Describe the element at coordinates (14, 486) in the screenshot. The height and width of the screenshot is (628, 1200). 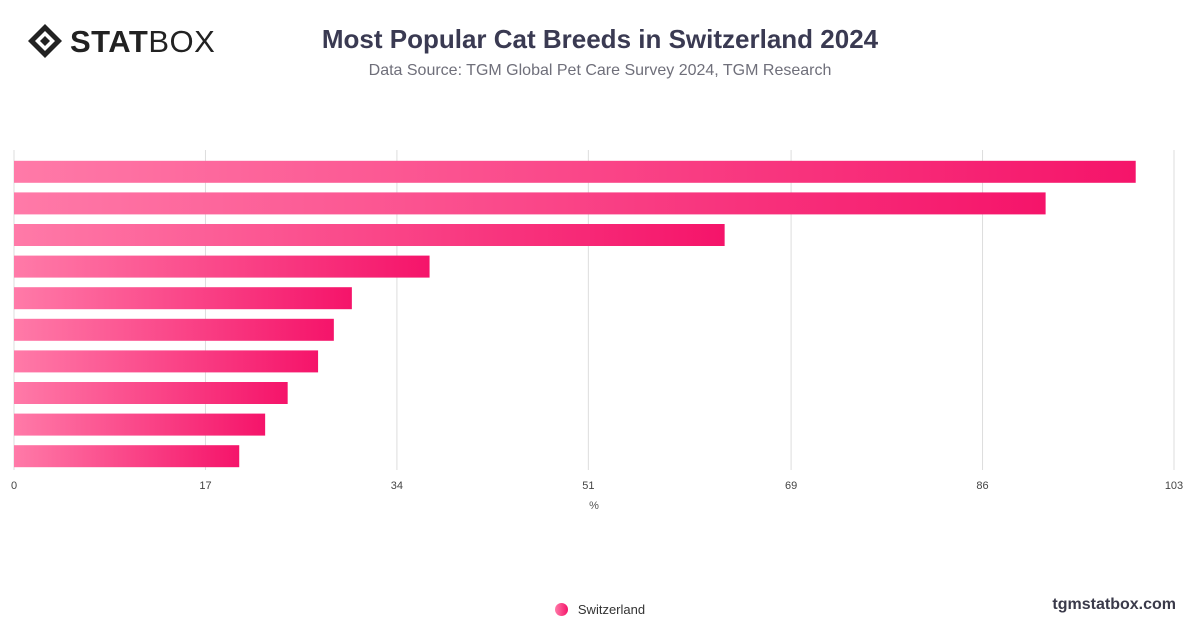
I see `x-tick-label: 0` at that location.